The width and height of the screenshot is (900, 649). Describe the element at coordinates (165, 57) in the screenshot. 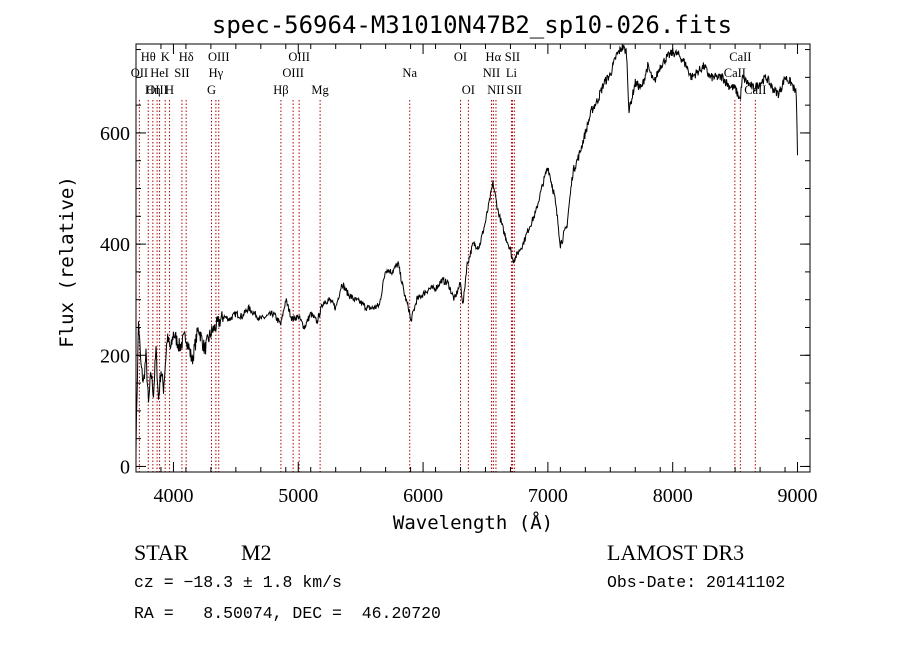

I see `line-marker-label: K` at that location.